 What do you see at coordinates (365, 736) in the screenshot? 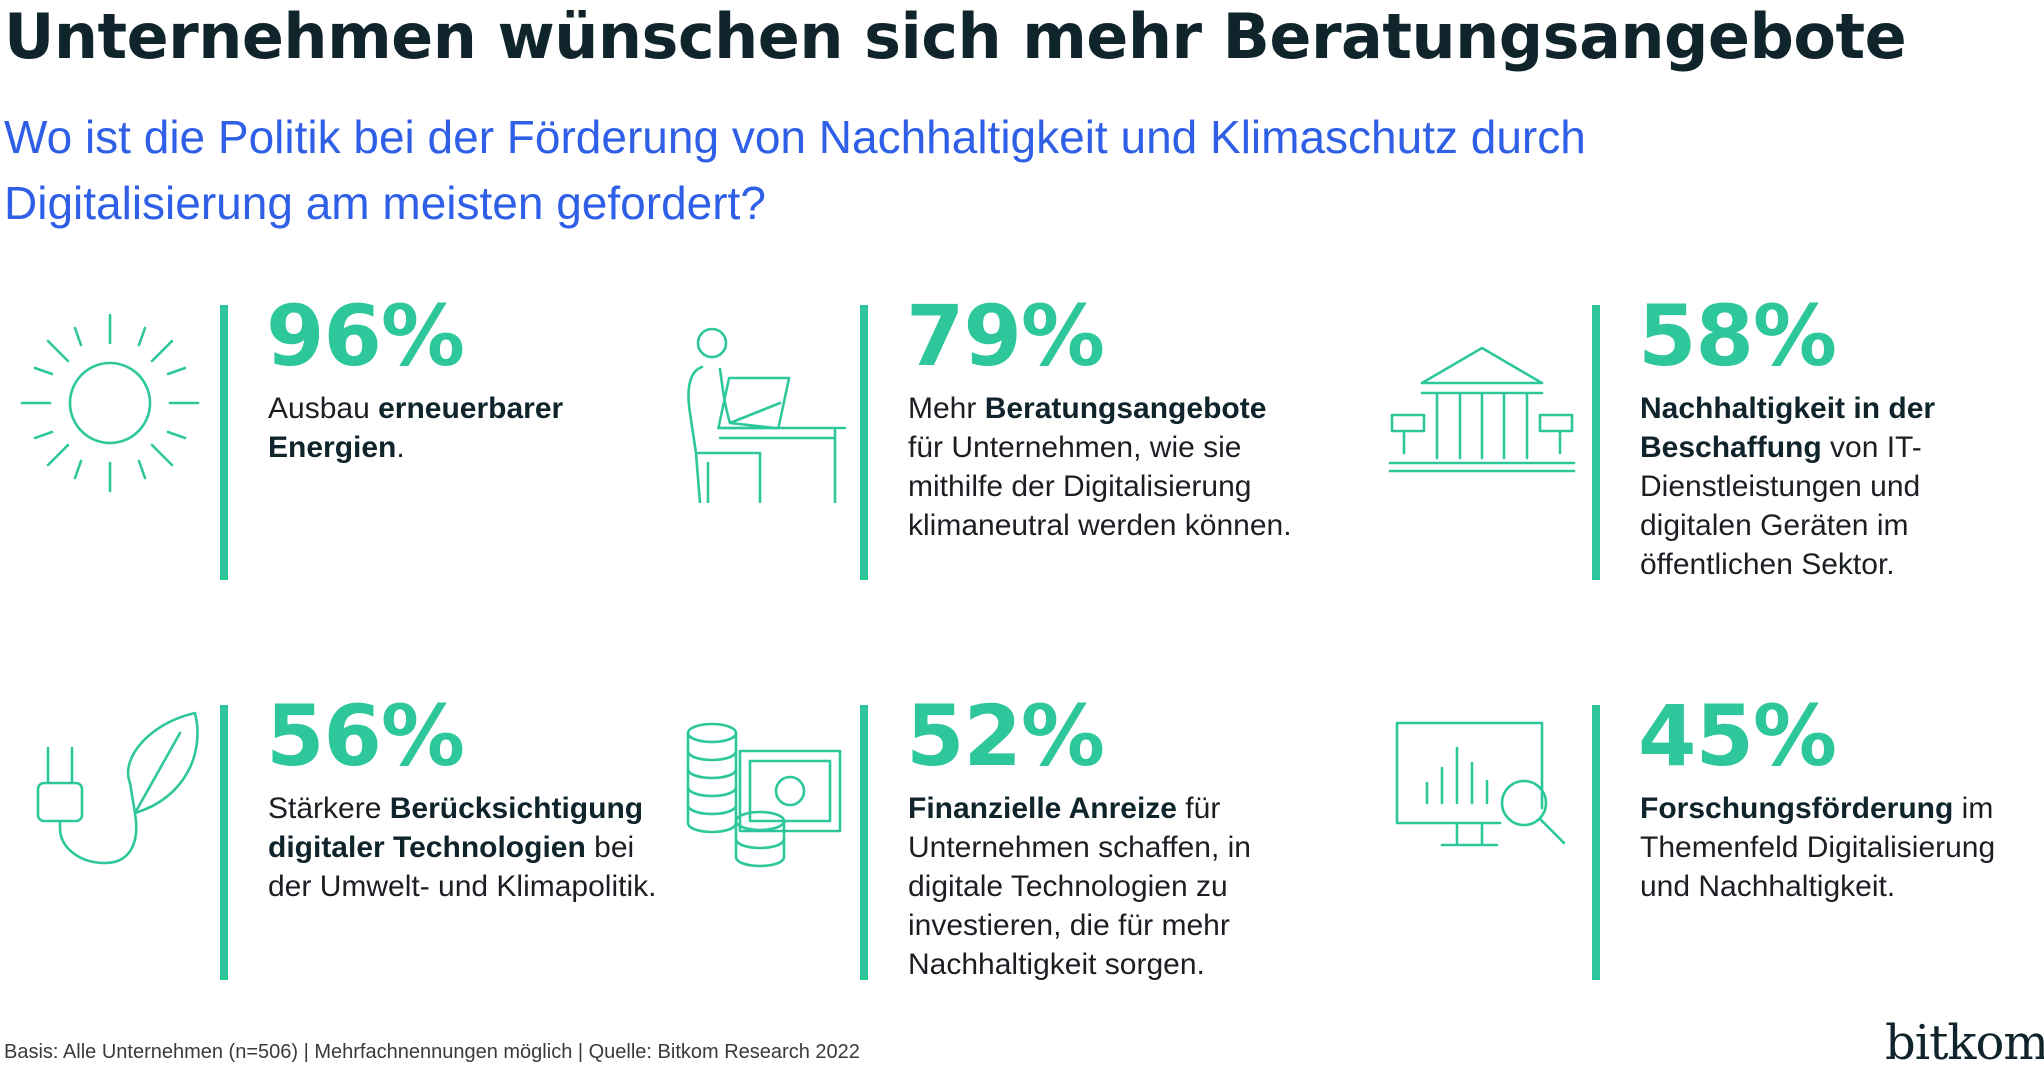
I see `percent-value: 56%` at bounding box center [365, 736].